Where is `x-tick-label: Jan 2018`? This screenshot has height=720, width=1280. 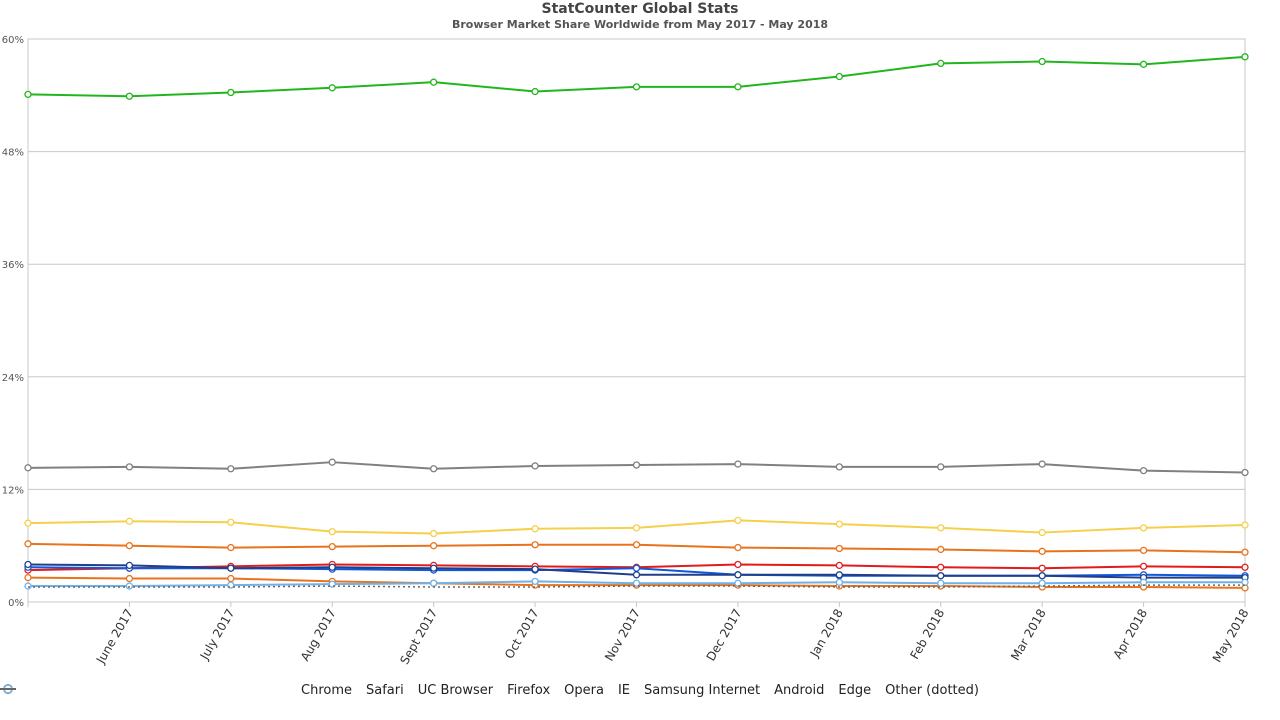
x-tick-label: Jan 2018 is located at coordinates (826, 634).